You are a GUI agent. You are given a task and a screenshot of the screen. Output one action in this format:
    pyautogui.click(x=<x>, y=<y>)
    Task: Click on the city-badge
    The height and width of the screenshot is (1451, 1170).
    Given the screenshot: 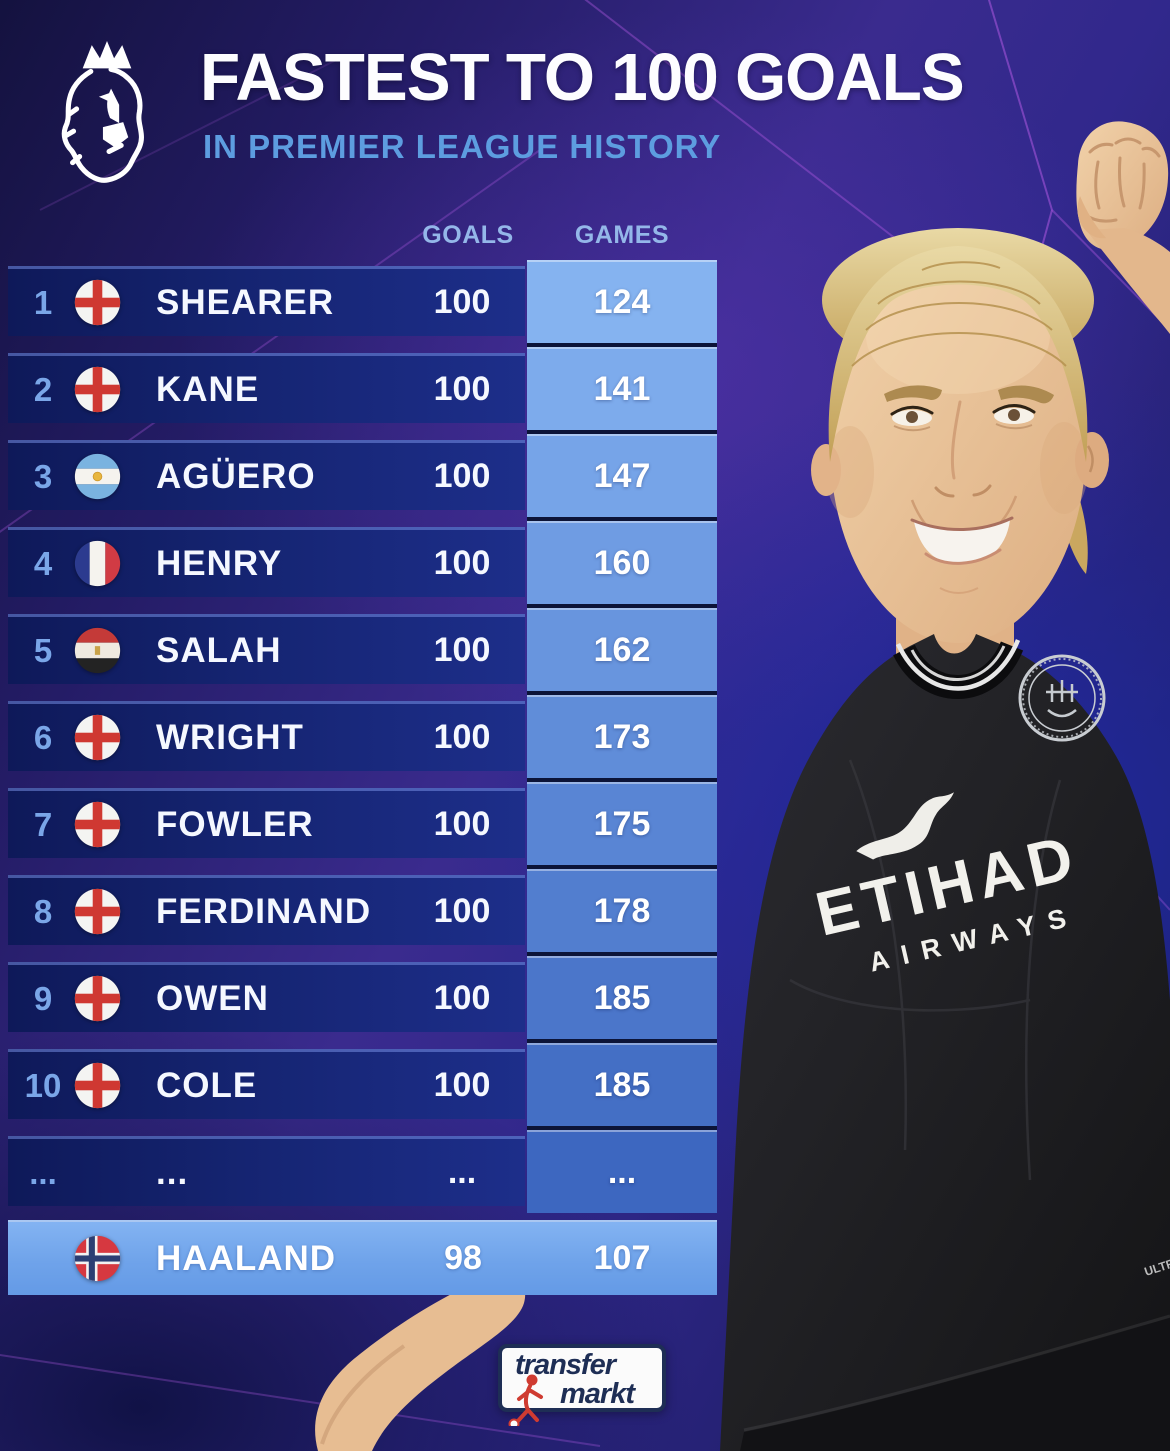 What is the action you would take?
    pyautogui.click(x=1062, y=698)
    